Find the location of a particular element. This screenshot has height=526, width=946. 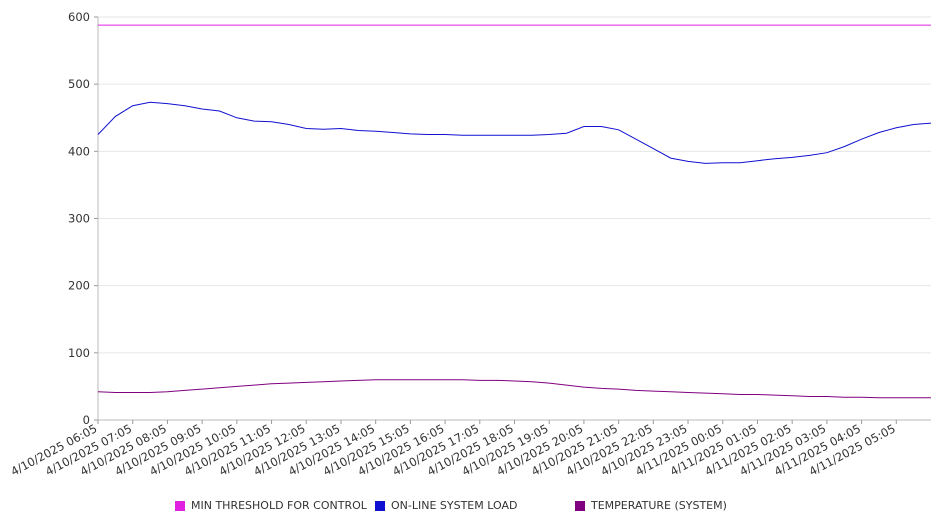

legend-item-temperature: TEMPERATURE (SYSTEM) is located at coordinates (651, 505).